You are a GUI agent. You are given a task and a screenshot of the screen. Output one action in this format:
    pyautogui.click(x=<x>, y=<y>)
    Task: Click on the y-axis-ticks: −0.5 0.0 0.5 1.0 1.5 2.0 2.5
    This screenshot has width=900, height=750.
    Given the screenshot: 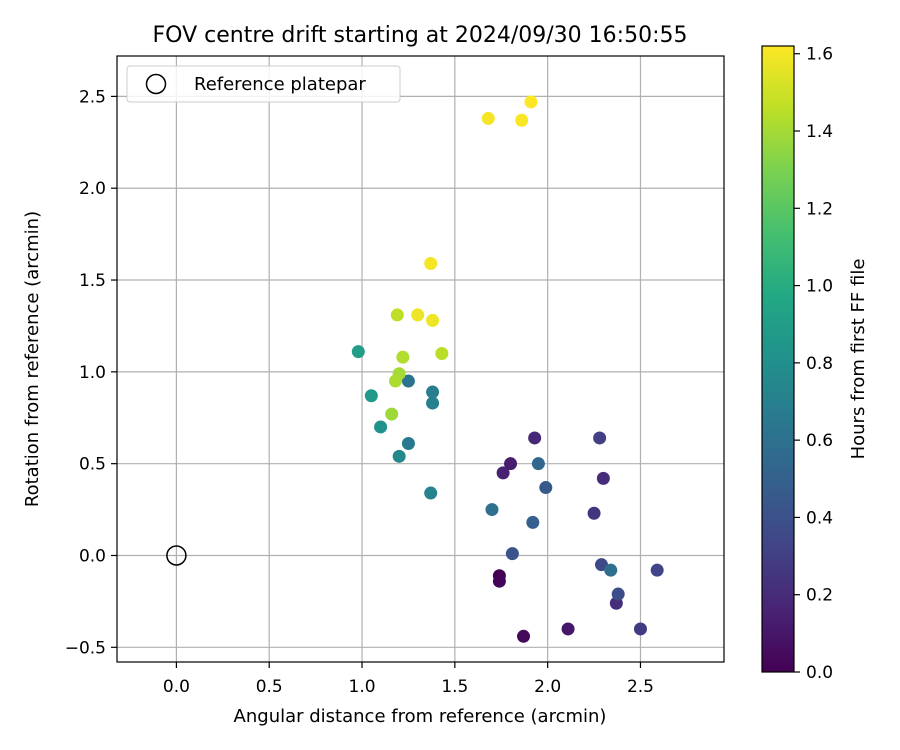 What is the action you would take?
    pyautogui.click(x=91, y=372)
    